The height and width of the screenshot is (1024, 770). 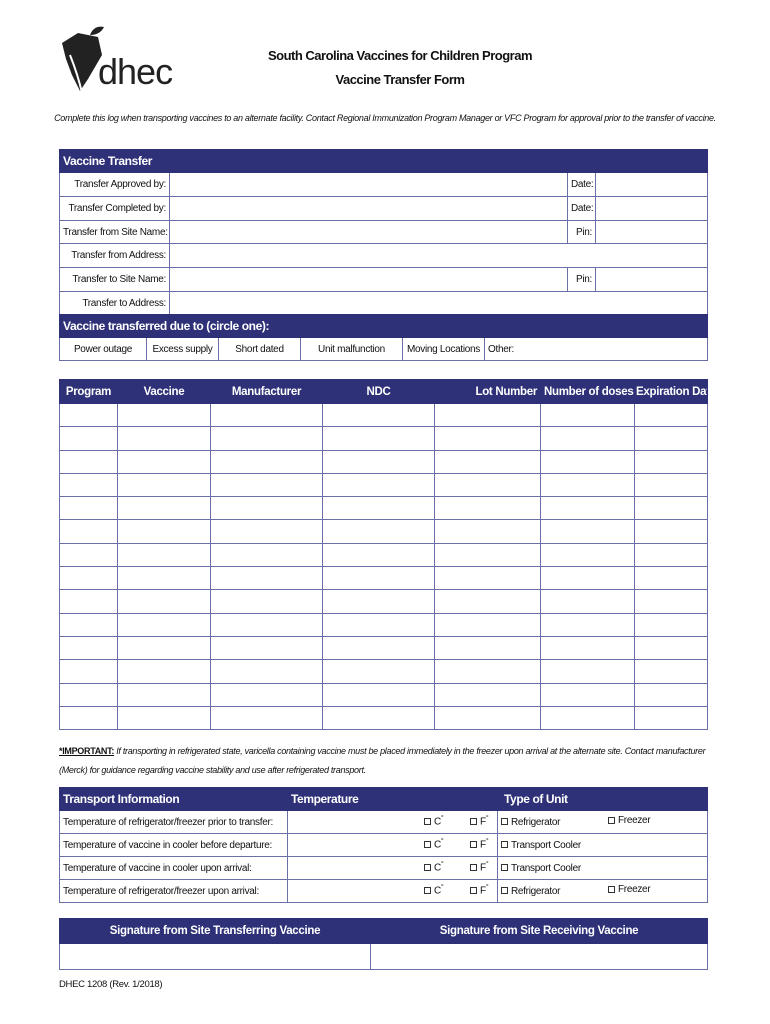 What do you see at coordinates (651, 208) in the screenshot?
I see `completed-date-input` at bounding box center [651, 208].